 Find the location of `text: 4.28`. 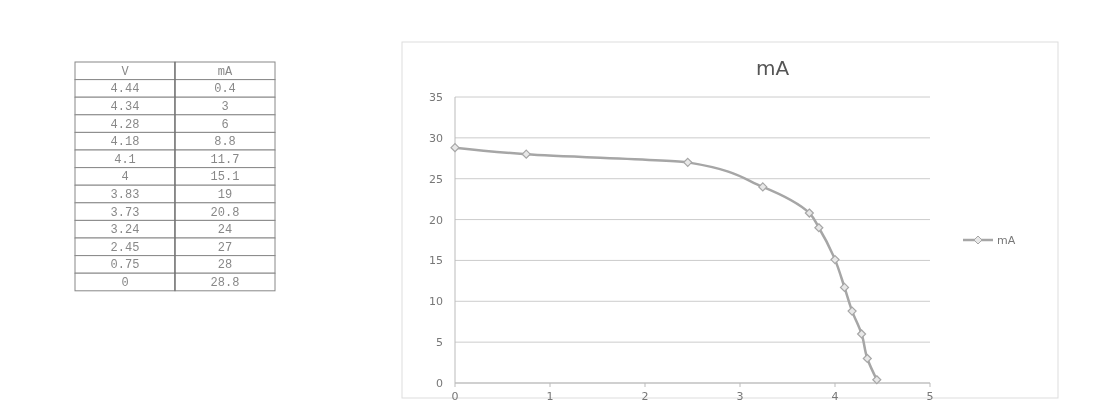

text: 4.28 is located at coordinates (125, 124).